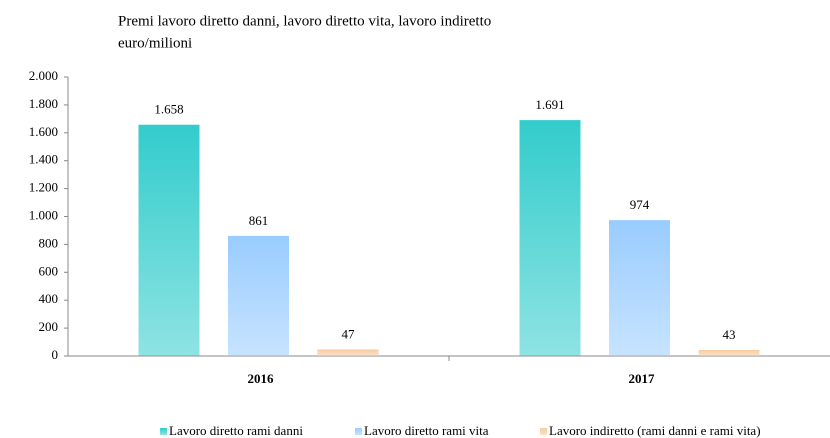 The width and height of the screenshot is (830, 438). I want to click on x-tick-label: 2016, so click(261, 378).